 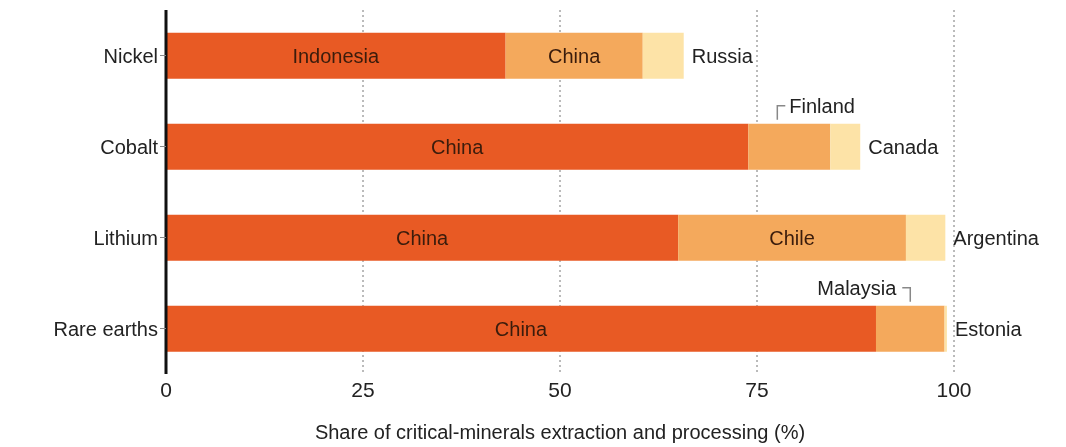 I want to click on x-axis-title: Share of critical-minerals extraction and processing (%), so click(x=560, y=432).